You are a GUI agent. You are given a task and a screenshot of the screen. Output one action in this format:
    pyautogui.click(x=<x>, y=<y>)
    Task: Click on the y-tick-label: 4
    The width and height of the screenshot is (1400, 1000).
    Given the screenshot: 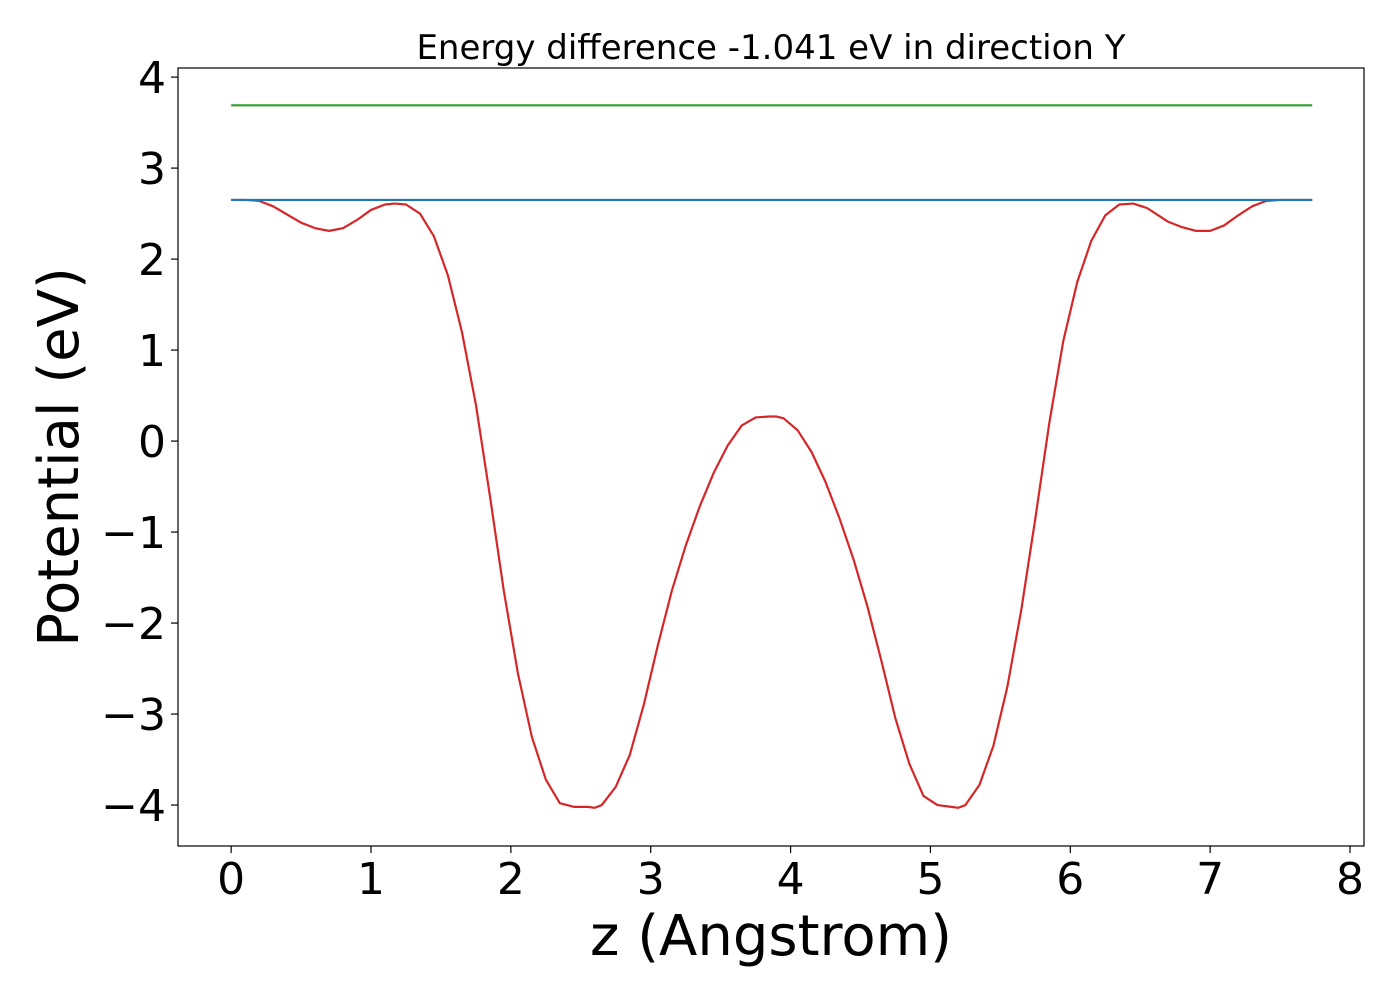 What is the action you would take?
    pyautogui.click(x=152, y=78)
    